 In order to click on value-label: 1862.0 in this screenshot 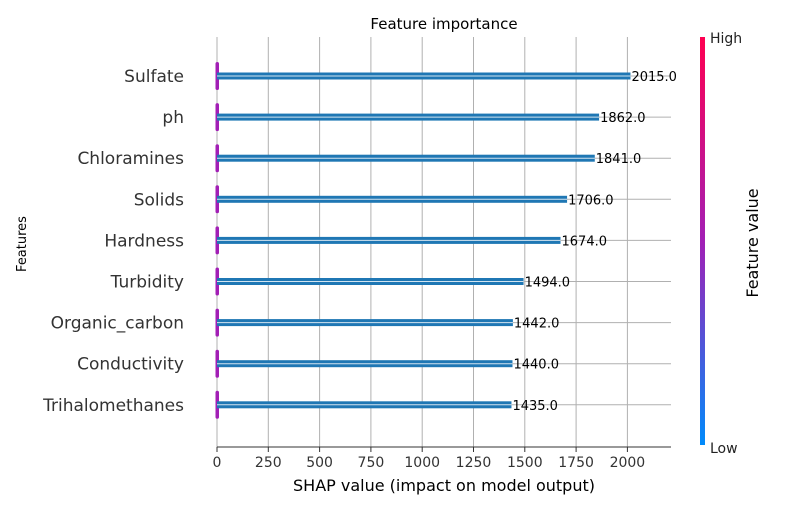, I will do `click(623, 118)`.